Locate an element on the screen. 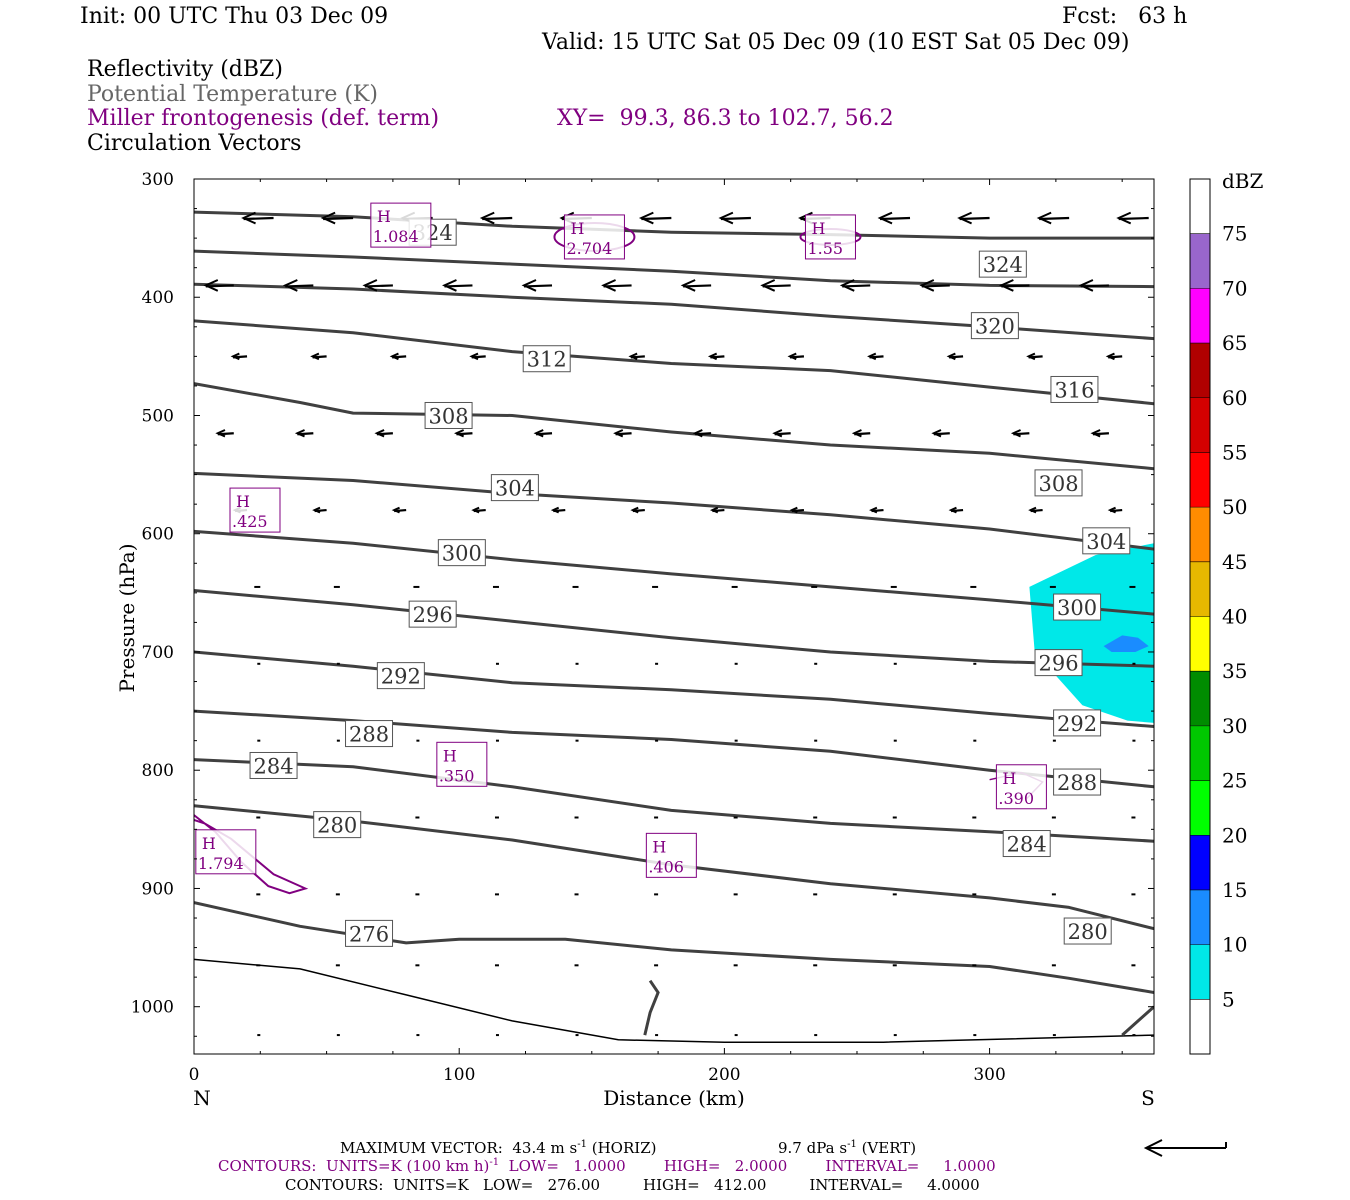  theta-label-text: 292 is located at coordinates (1077, 724).